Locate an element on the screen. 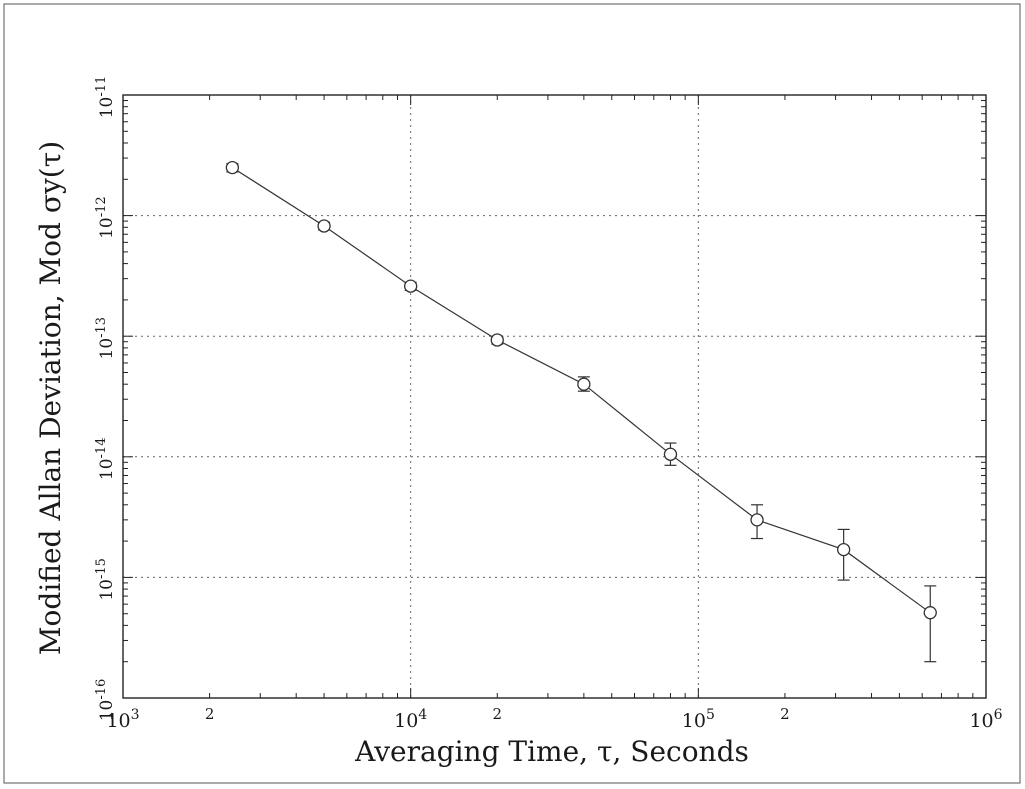 Image resolution: width=1025 pixels, height=789 pixels. y-tick-label-text: 10-15 is located at coordinates (105, 579).